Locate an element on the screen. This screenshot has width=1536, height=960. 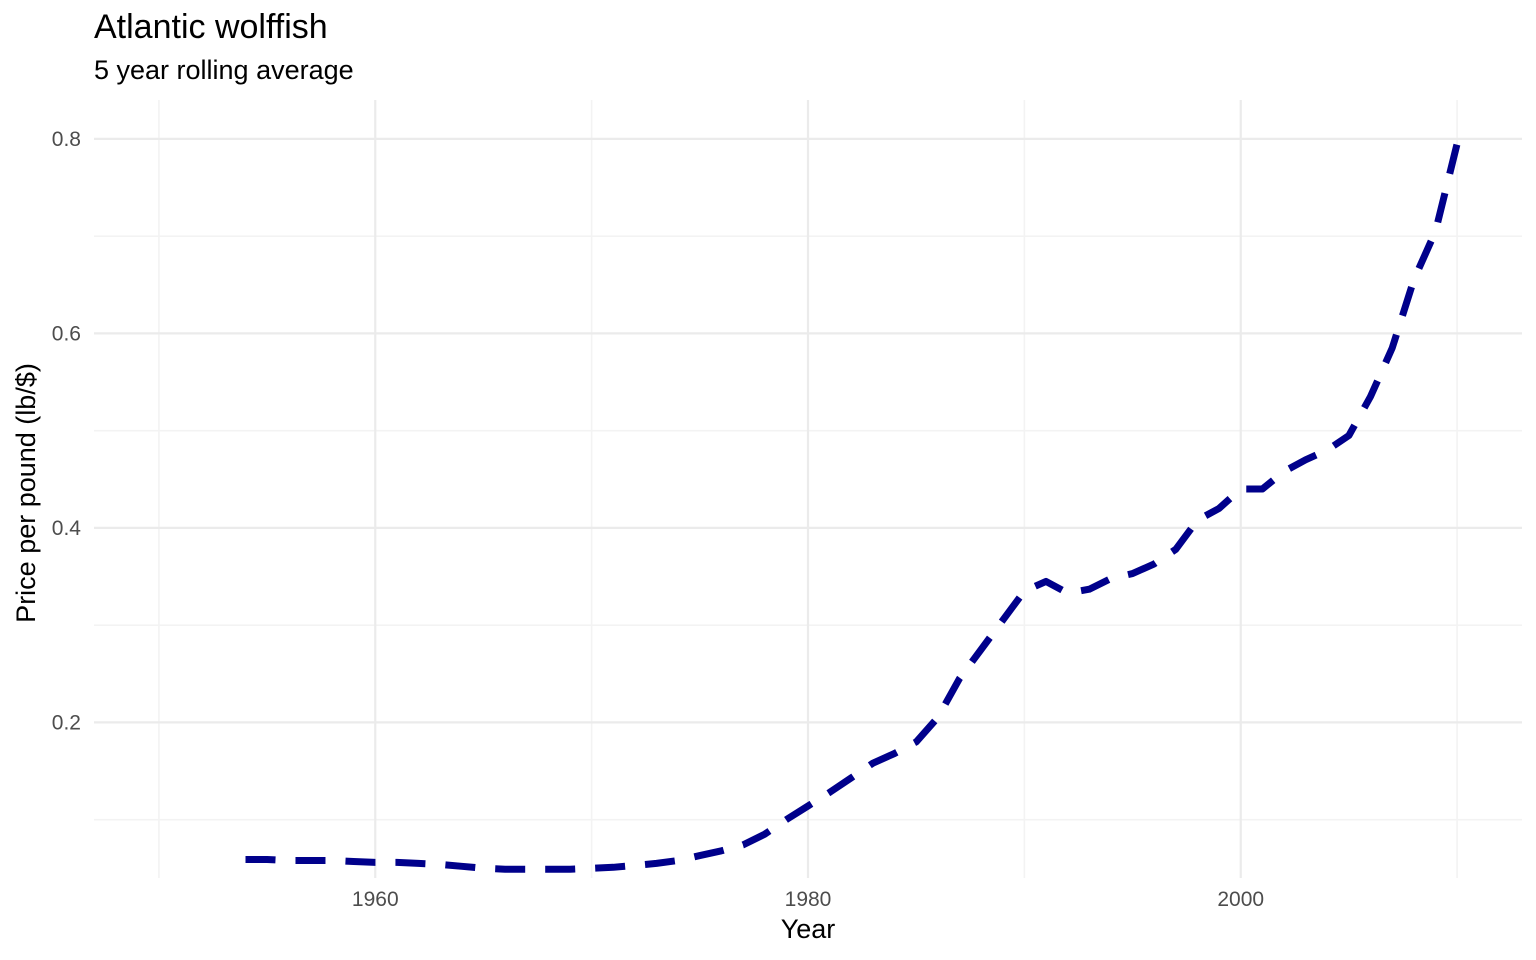
x-axis-tick-labels: 1960 1980 2000 is located at coordinates (808, 899).